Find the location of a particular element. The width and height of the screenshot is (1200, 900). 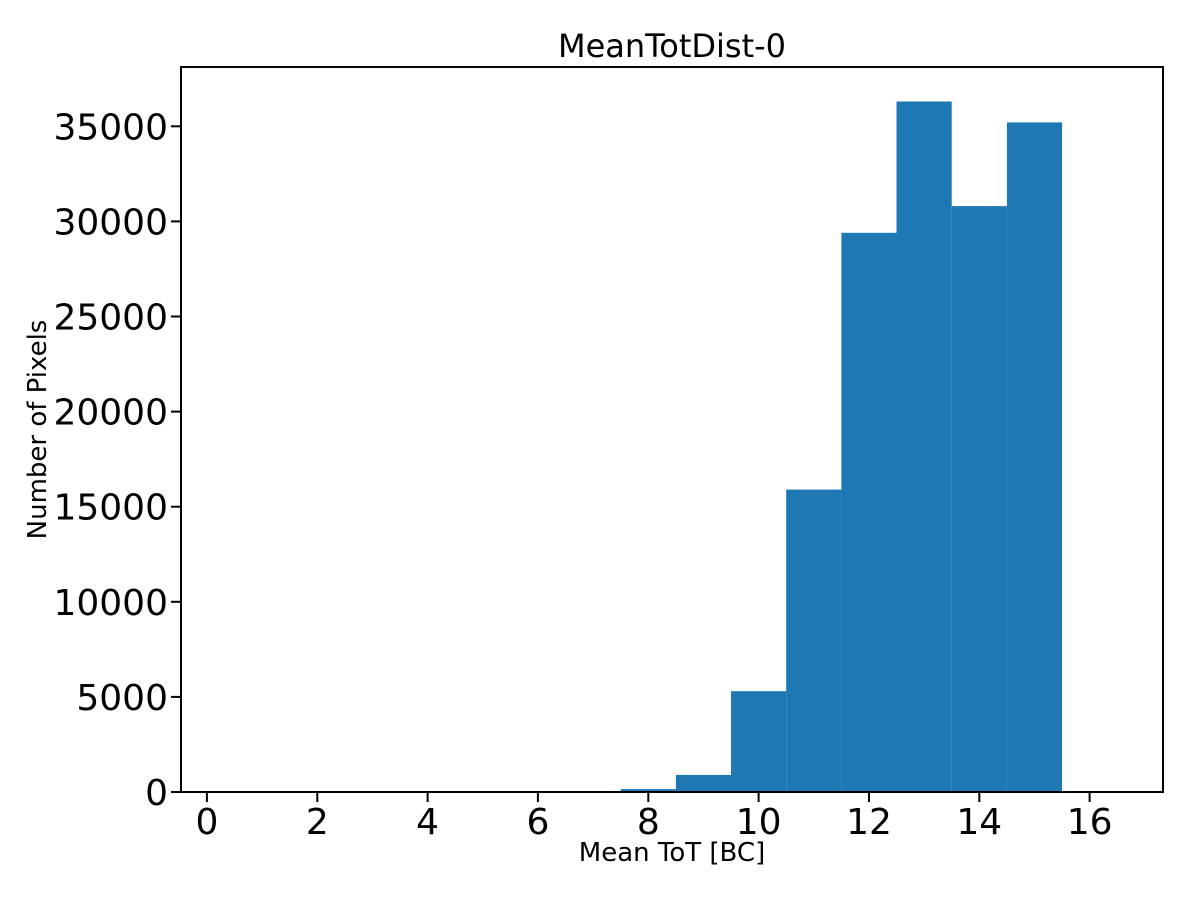

x-axis-label: Mean ToT [BC] is located at coordinates (672, 853).